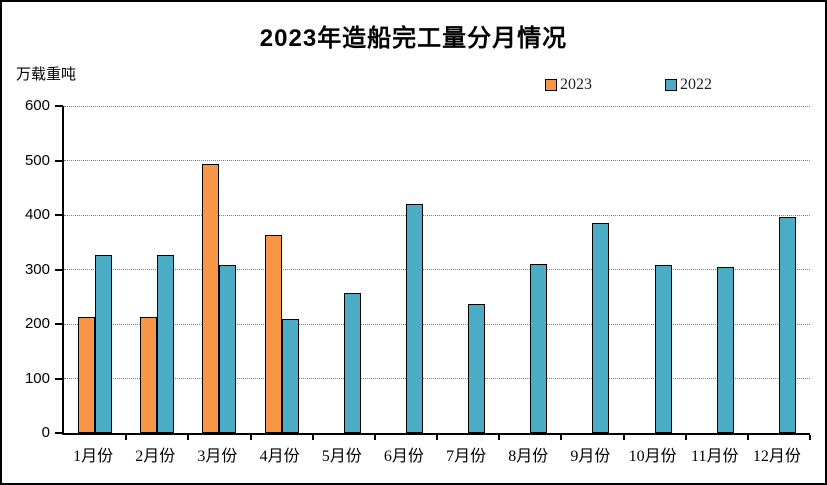 The width and height of the screenshot is (827, 485). Describe the element at coordinates (590, 456) in the screenshot. I see `x-axis-label-9月份: 9月份` at that location.